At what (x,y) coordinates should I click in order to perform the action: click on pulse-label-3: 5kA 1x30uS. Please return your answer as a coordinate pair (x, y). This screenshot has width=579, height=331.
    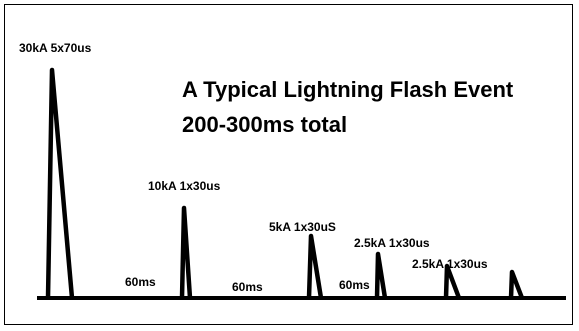
    Looking at the image, I should click on (302, 227).